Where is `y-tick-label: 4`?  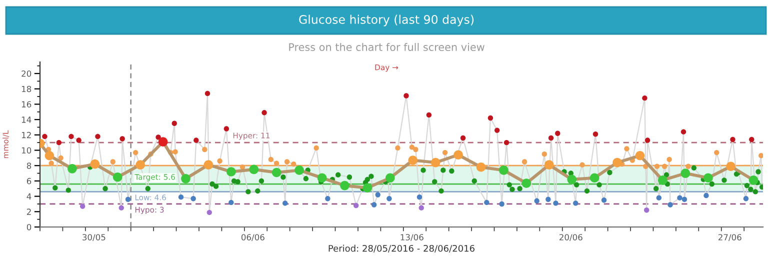 y-tick-label: 4 is located at coordinates (29, 196).